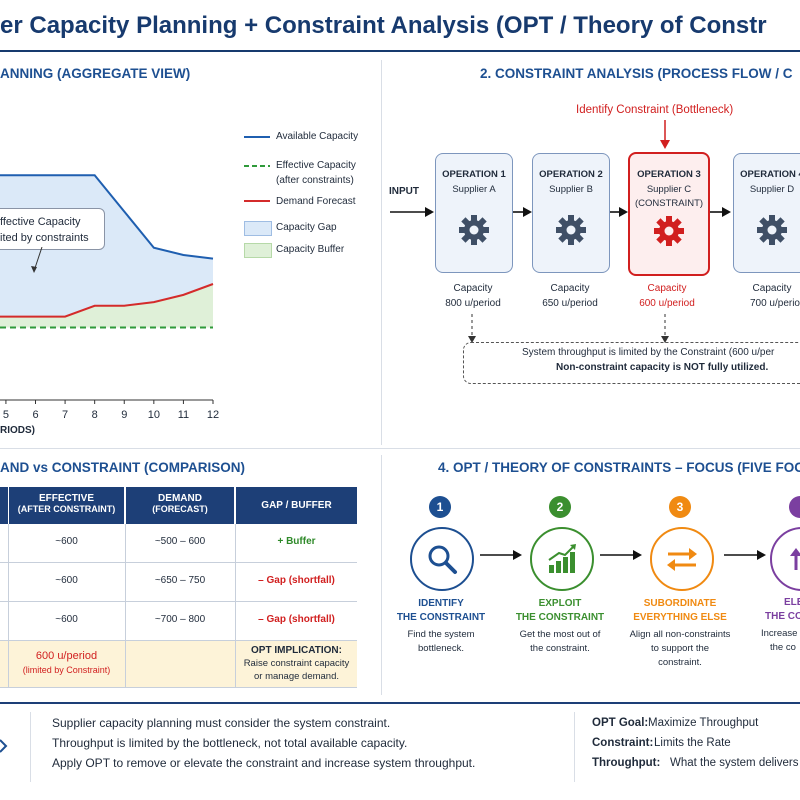 This screenshot has height=800, width=800. Describe the element at coordinates (680, 648) in the screenshot. I see `step-3-desc-l2: to support the` at that location.